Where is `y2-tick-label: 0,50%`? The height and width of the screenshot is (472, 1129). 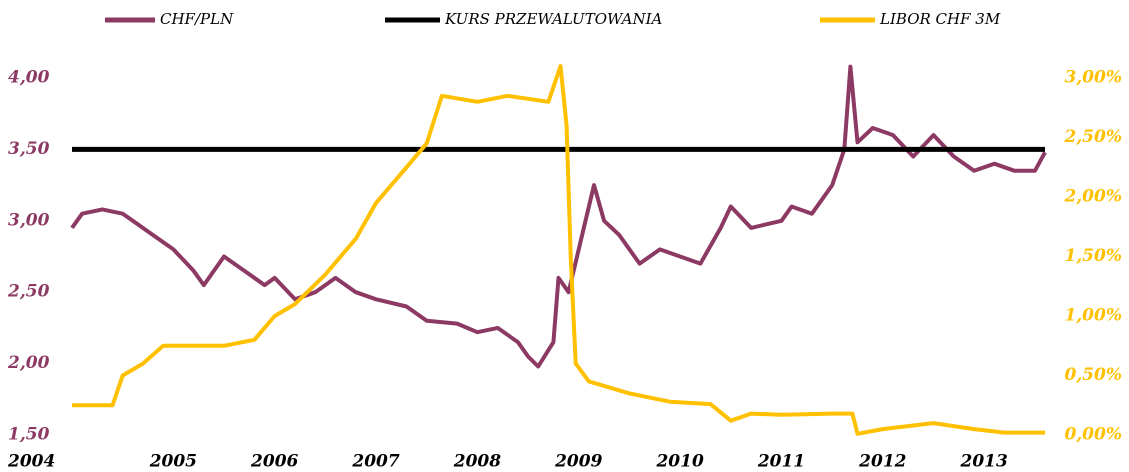
y2-tick-label: 0,50% is located at coordinates (1093, 375).